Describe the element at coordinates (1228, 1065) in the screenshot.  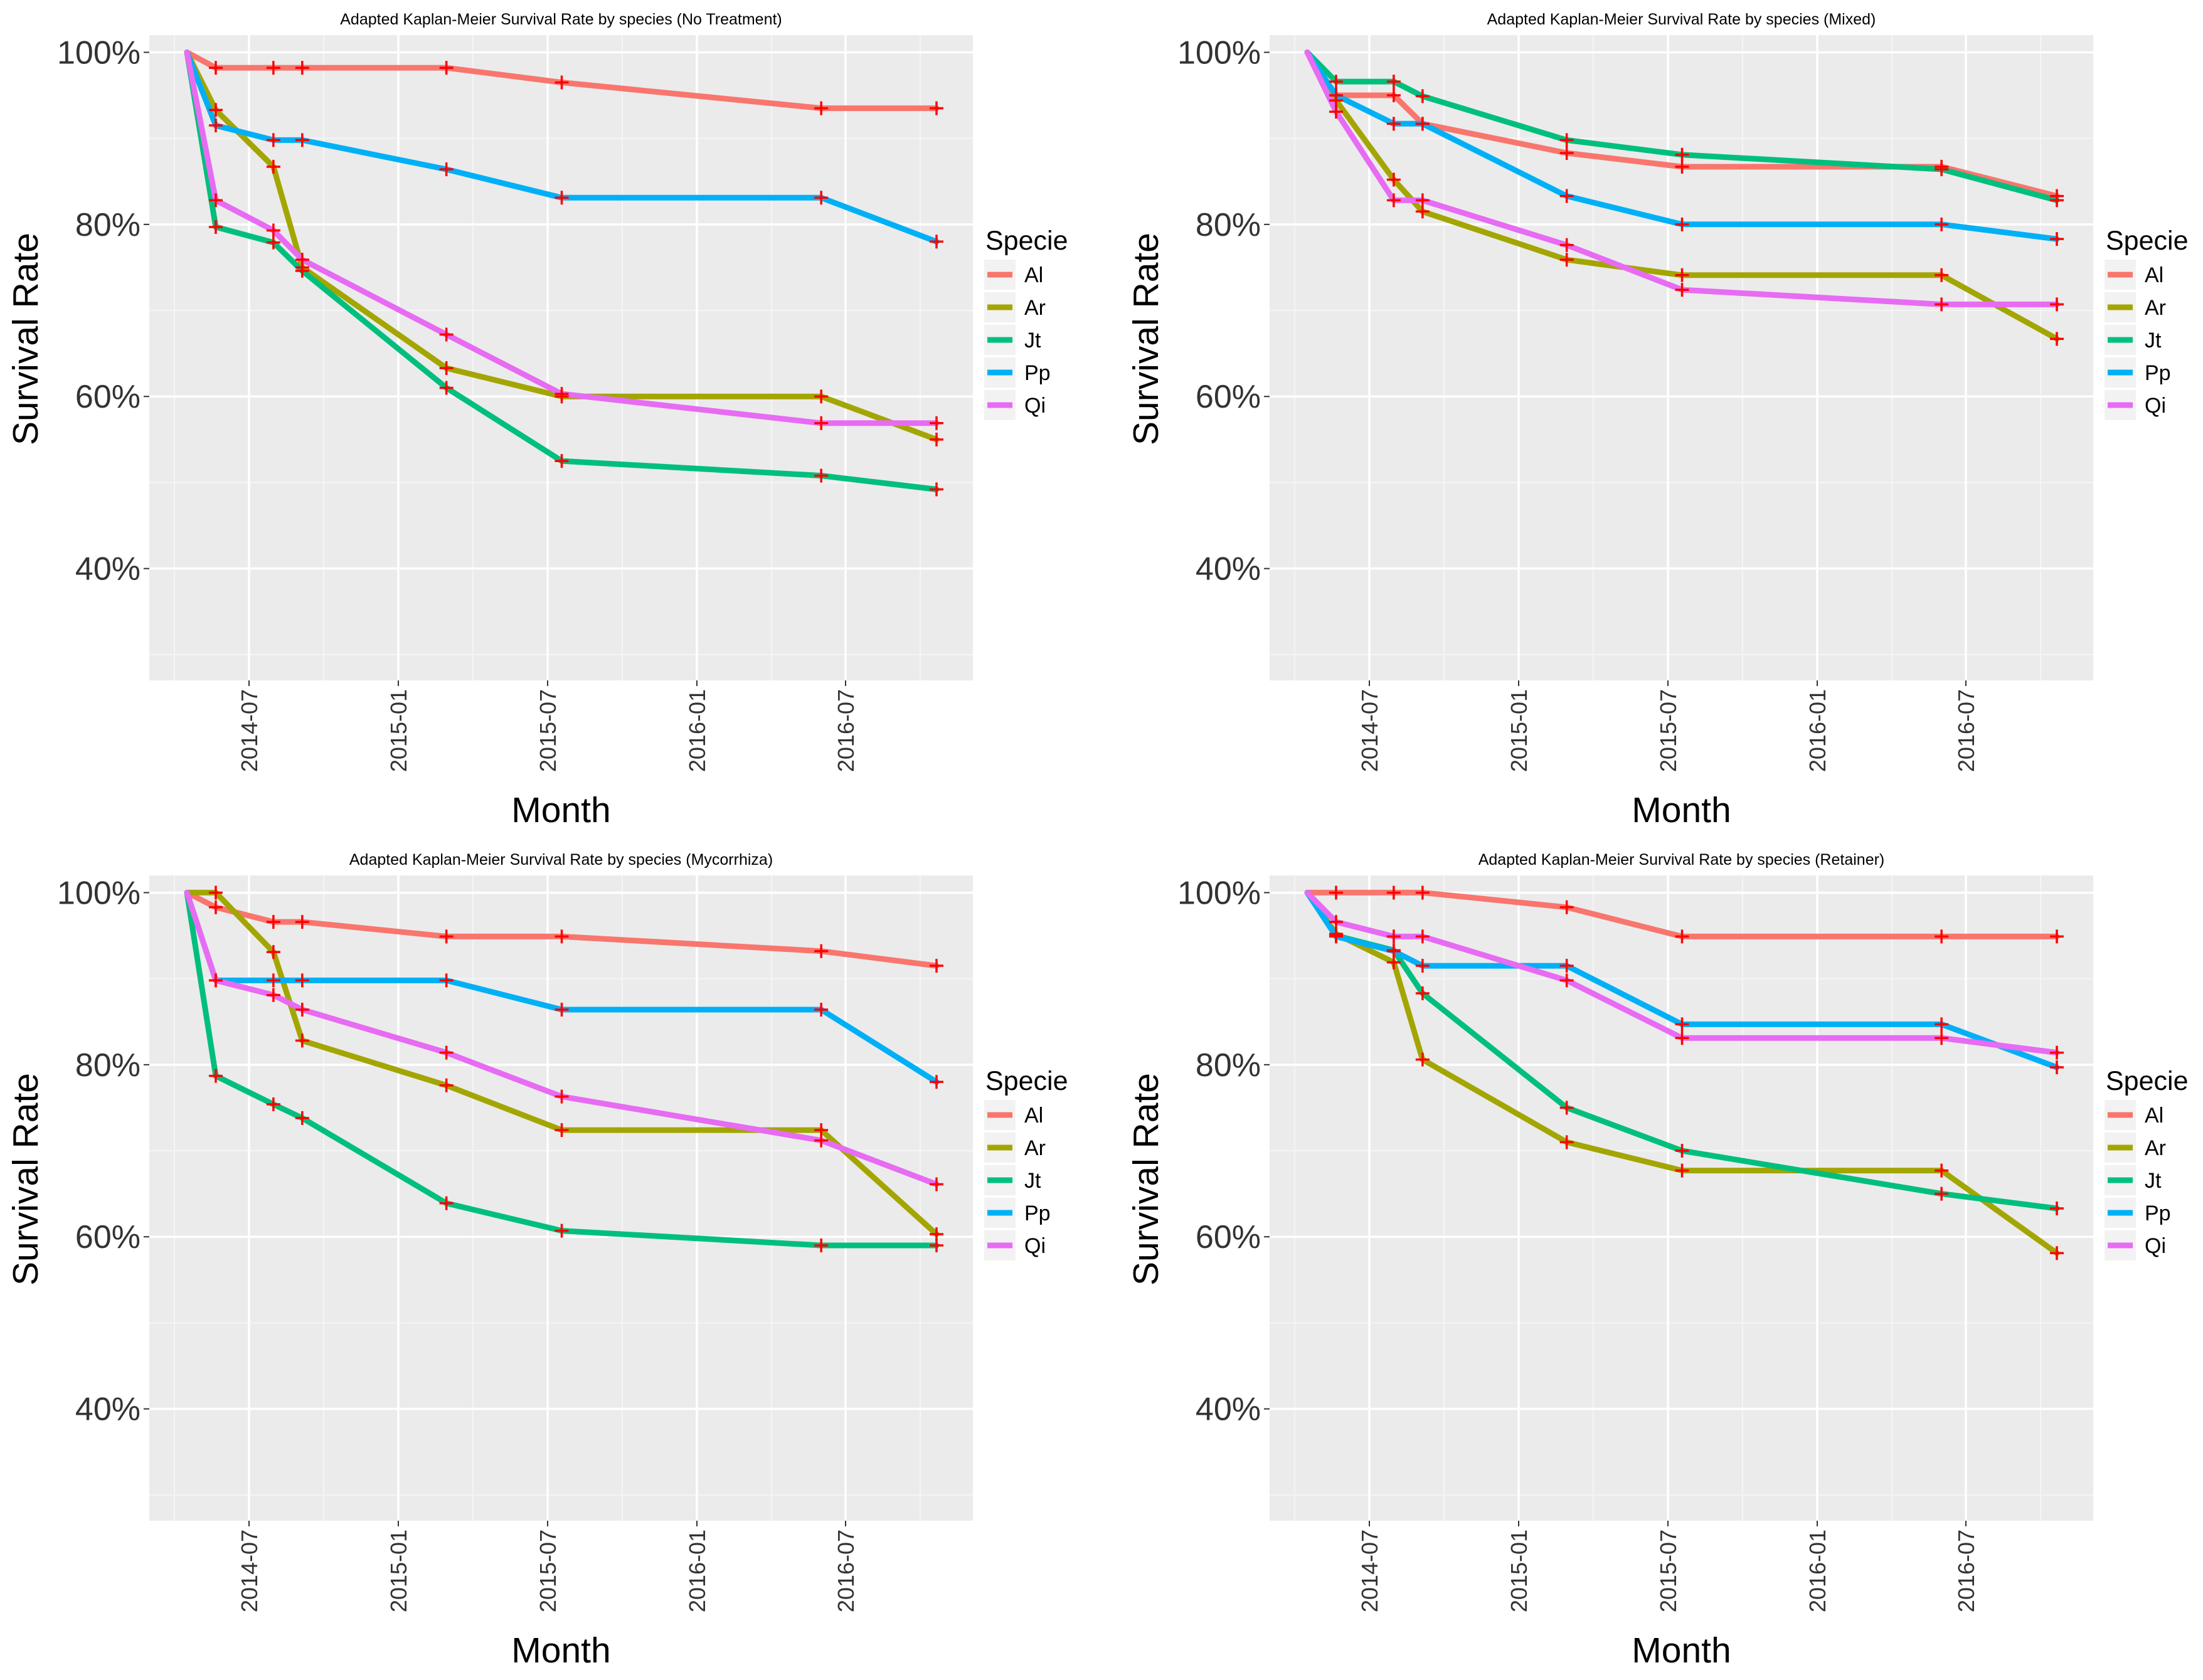
I see `y-tick-label: 80%` at that location.